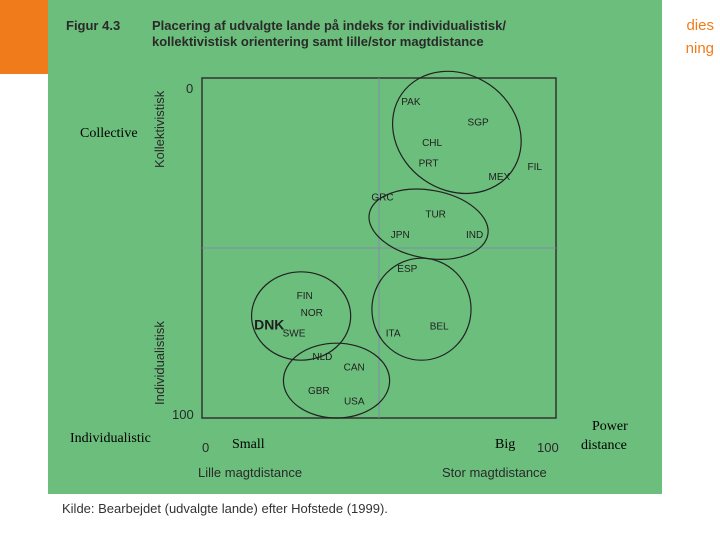 Image resolution: width=720 pixels, height=540 pixels. I want to click on country-label-nor: NOR, so click(312, 313).